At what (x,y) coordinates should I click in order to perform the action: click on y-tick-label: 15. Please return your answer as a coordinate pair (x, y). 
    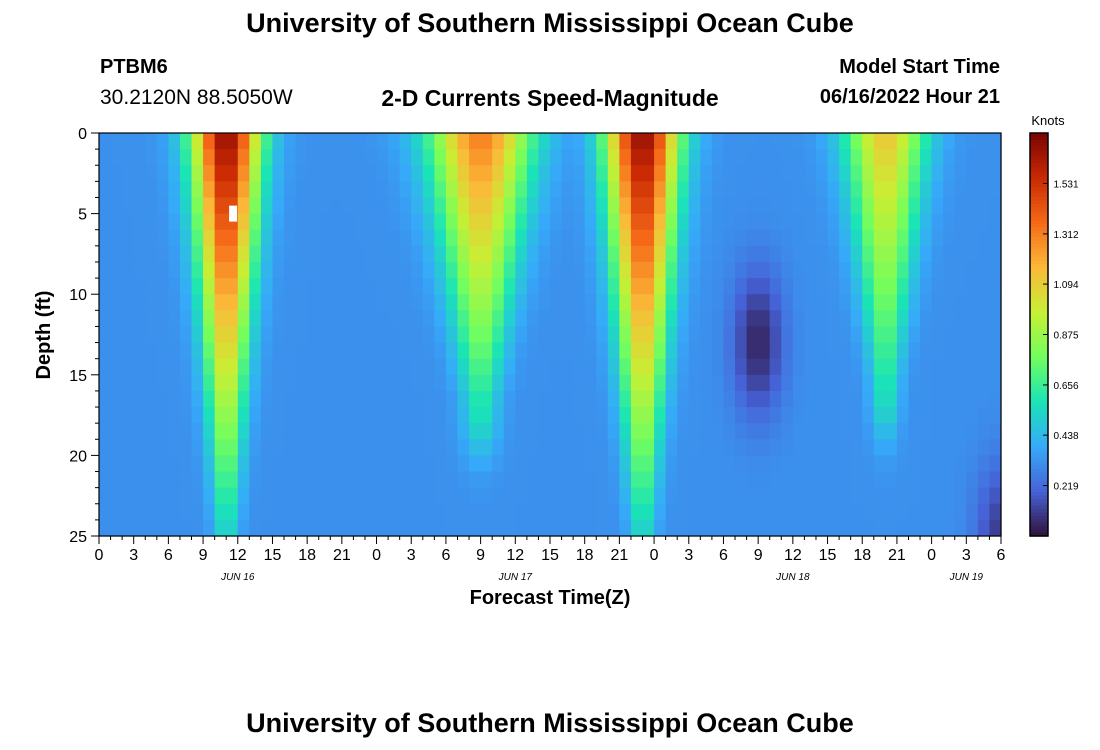
    Looking at the image, I should click on (78, 376).